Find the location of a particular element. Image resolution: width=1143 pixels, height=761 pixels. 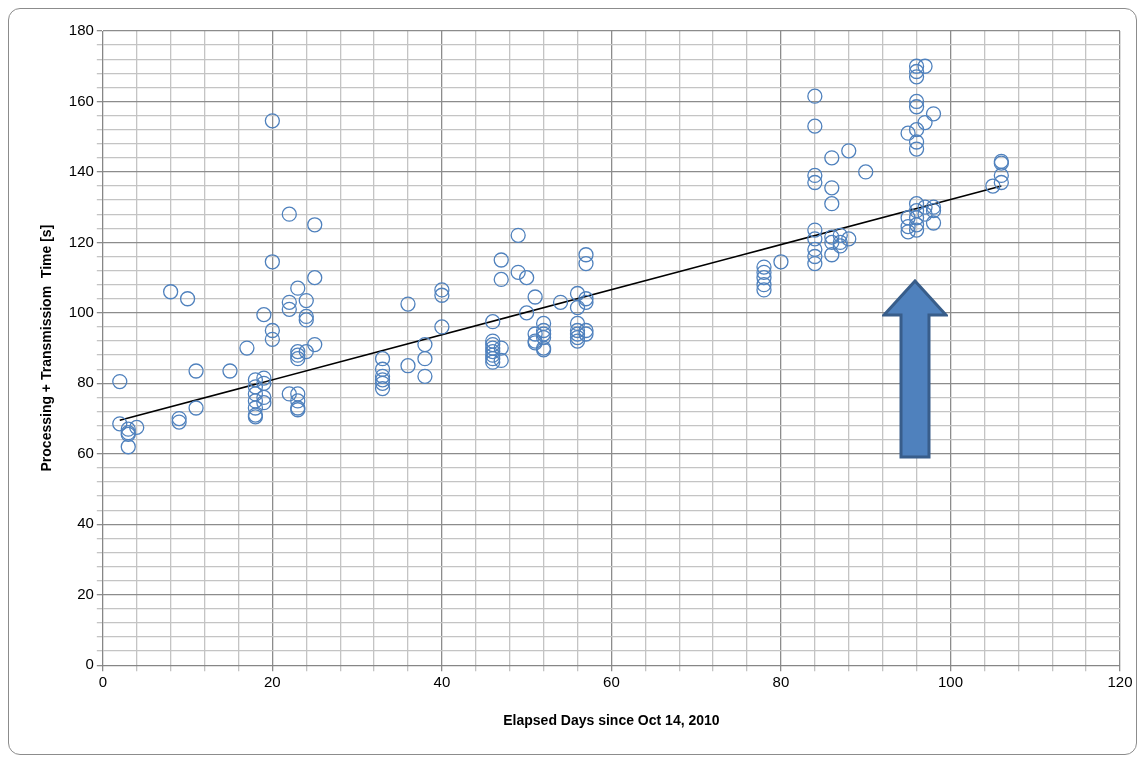

x-tick-label: 60 is located at coordinates (611, 682).